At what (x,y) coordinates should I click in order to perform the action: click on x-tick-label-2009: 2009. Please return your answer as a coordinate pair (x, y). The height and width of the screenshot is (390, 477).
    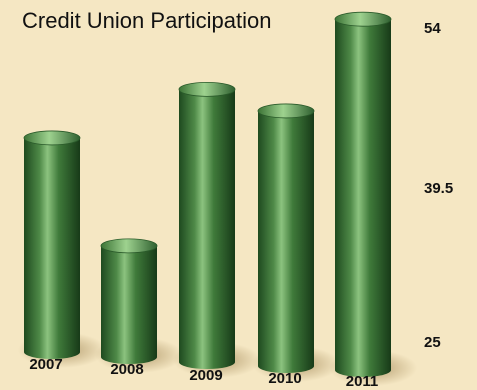
    Looking at the image, I should click on (206, 375).